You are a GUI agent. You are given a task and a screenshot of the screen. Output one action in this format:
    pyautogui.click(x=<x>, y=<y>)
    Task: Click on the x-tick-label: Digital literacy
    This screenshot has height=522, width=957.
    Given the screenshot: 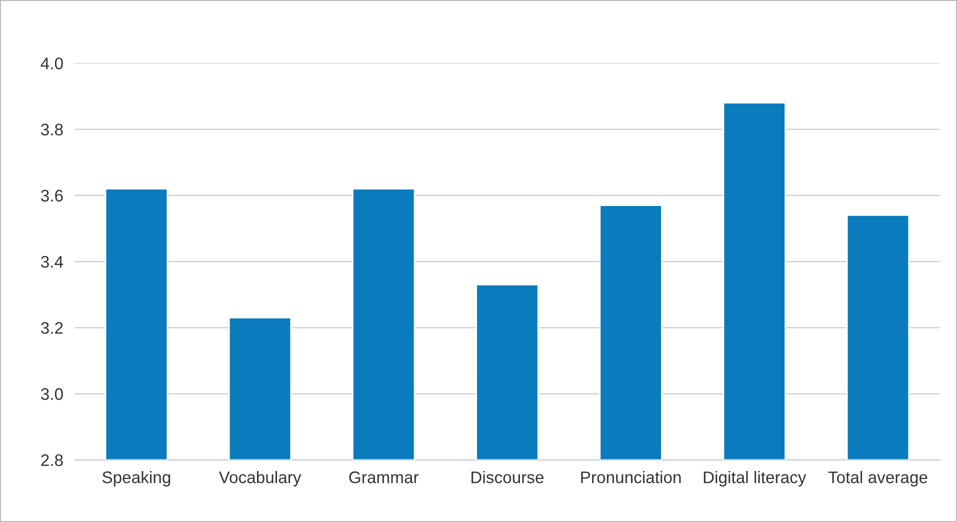 What is the action you would take?
    pyautogui.click(x=755, y=478)
    